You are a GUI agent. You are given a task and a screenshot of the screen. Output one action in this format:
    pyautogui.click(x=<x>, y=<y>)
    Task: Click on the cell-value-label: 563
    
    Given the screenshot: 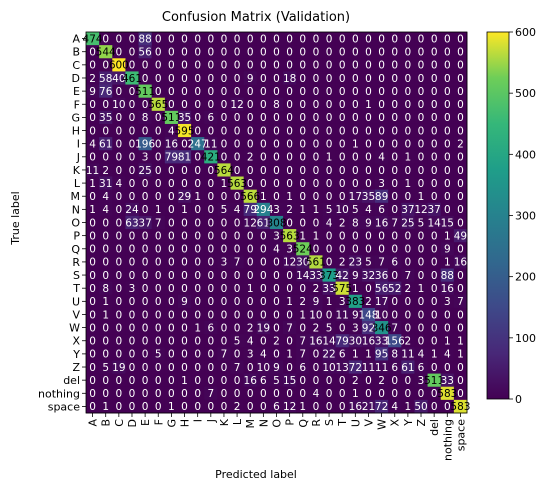 What is the action you would take?
    pyautogui.click(x=290, y=236)
    